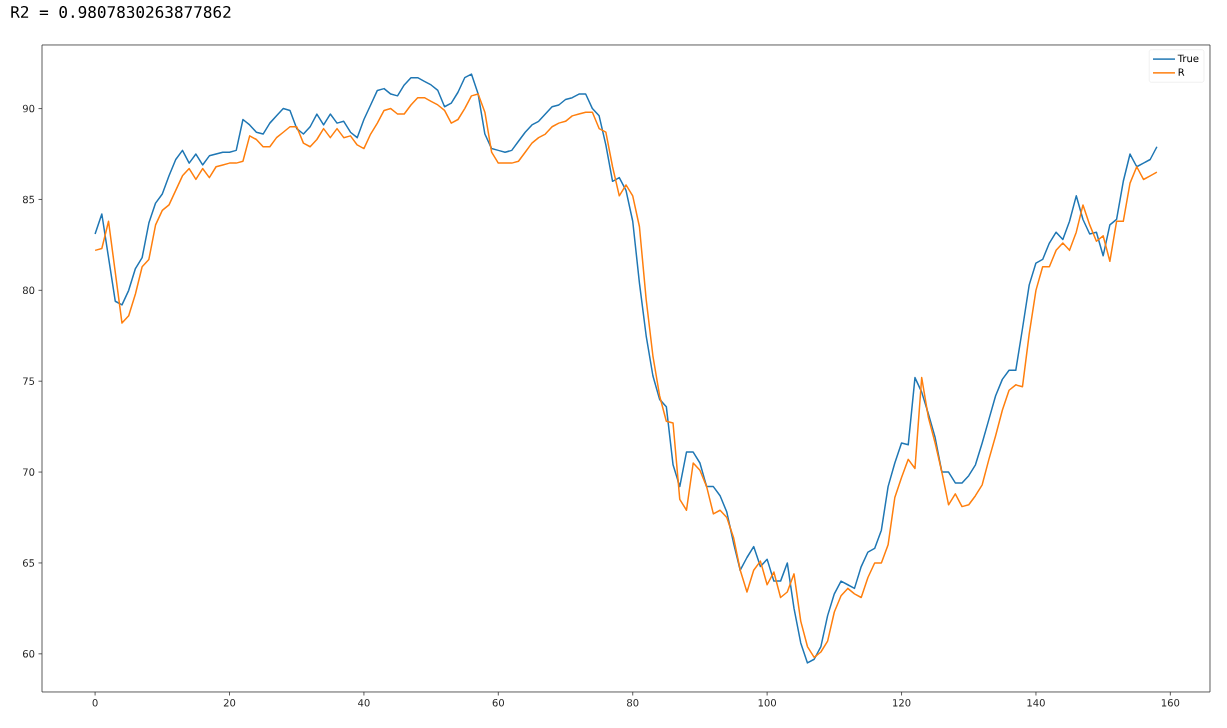  What do you see at coordinates (633, 703) in the screenshot?
I see `x-tick-label: 80` at bounding box center [633, 703].